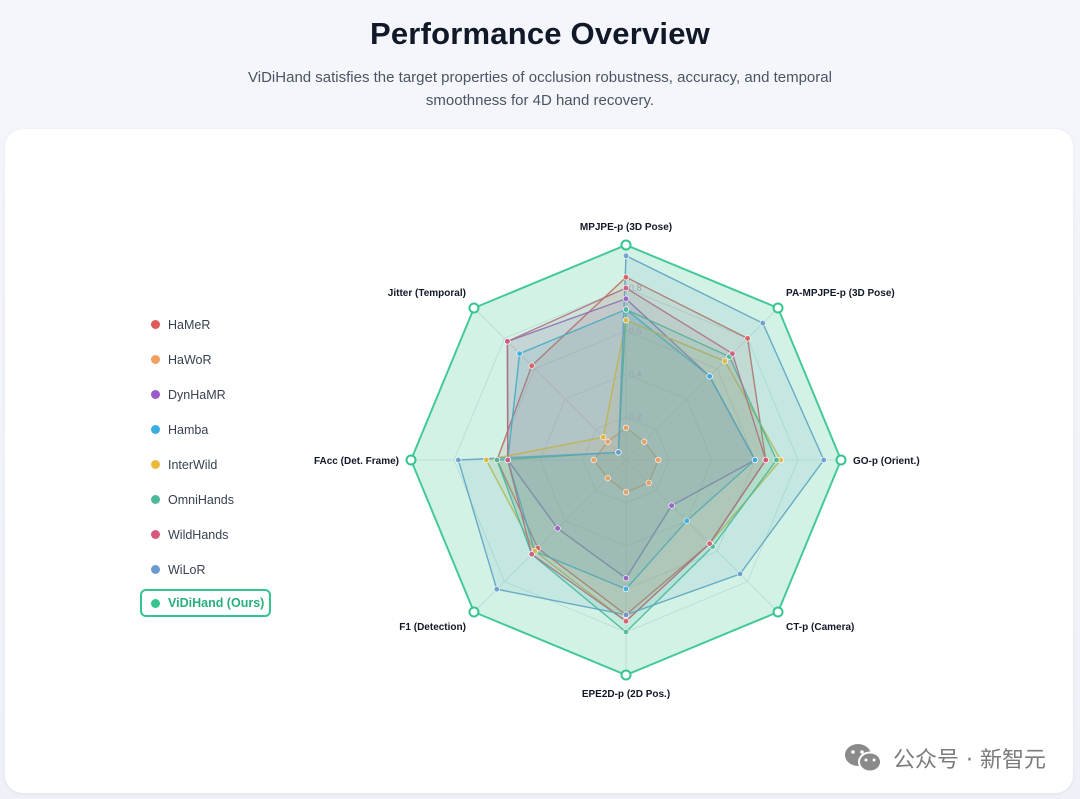 Image resolution: width=1080 pixels, height=799 pixels. What do you see at coordinates (635, 331) in the screenshot?
I see `tick-label: 0.6` at bounding box center [635, 331].